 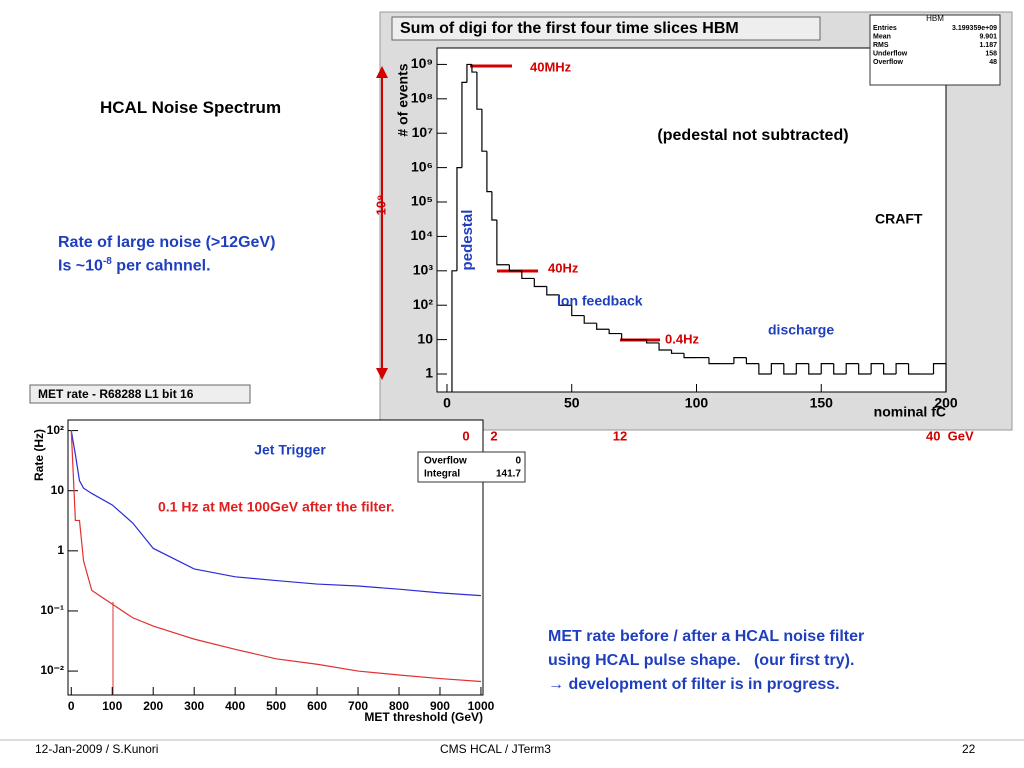 I want to click on annotation: (pedestal not subtracted), so click(x=752, y=135).